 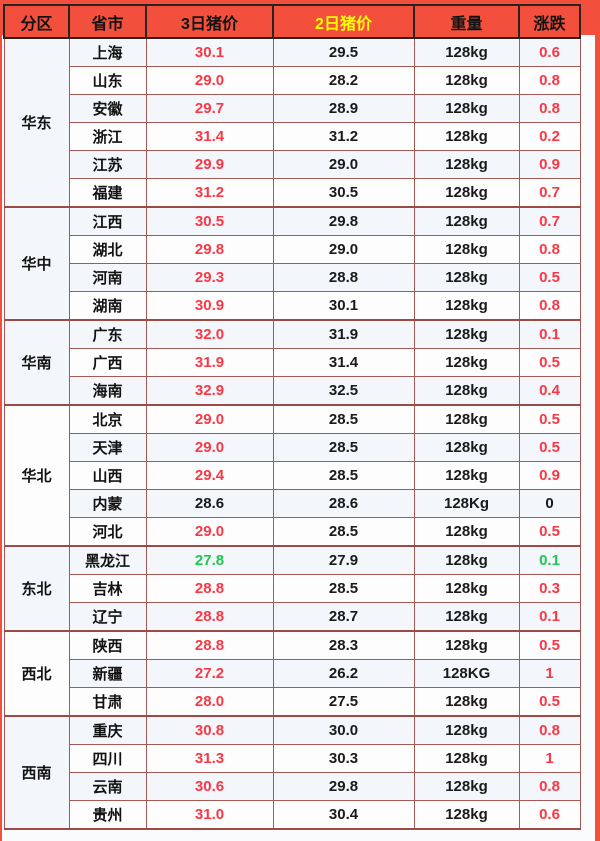 I want to click on price2-cell: 29.8, so click(x=343, y=786).